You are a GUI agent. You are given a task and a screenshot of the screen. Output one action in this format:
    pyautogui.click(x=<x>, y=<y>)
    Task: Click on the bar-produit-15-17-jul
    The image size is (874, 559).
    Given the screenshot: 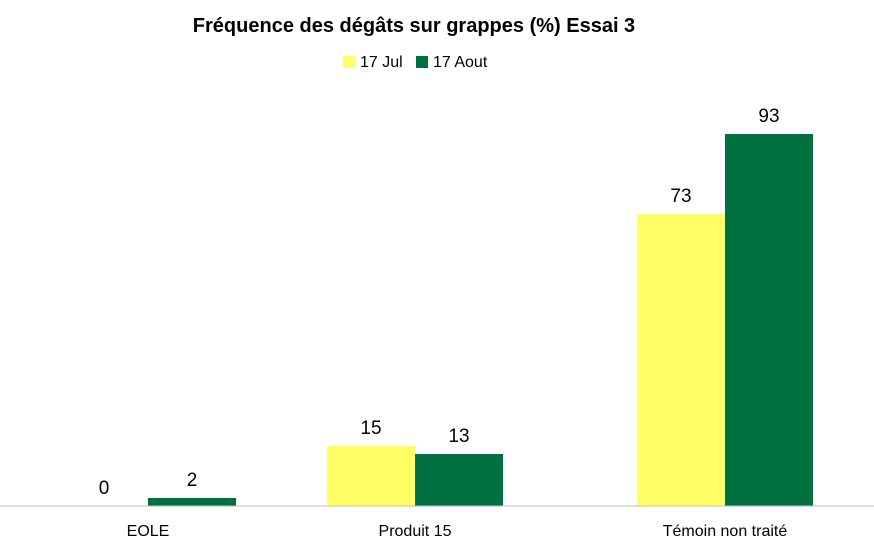 What is the action you would take?
    pyautogui.click(x=371, y=476)
    